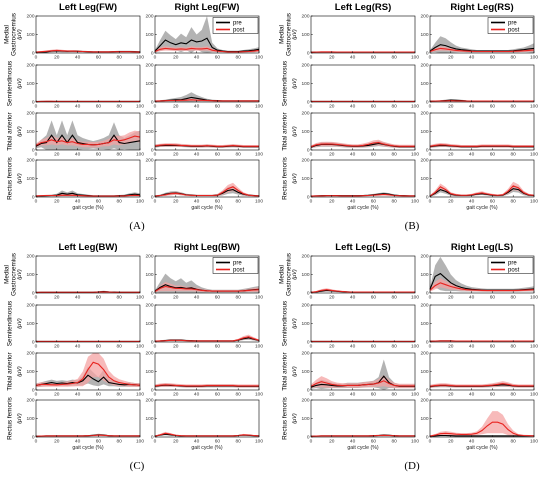 This screenshot has height=479, width=550. Describe the element at coordinates (285, 34) in the screenshot. I see `row-label-0: MedialGastrocnemius` at that location.